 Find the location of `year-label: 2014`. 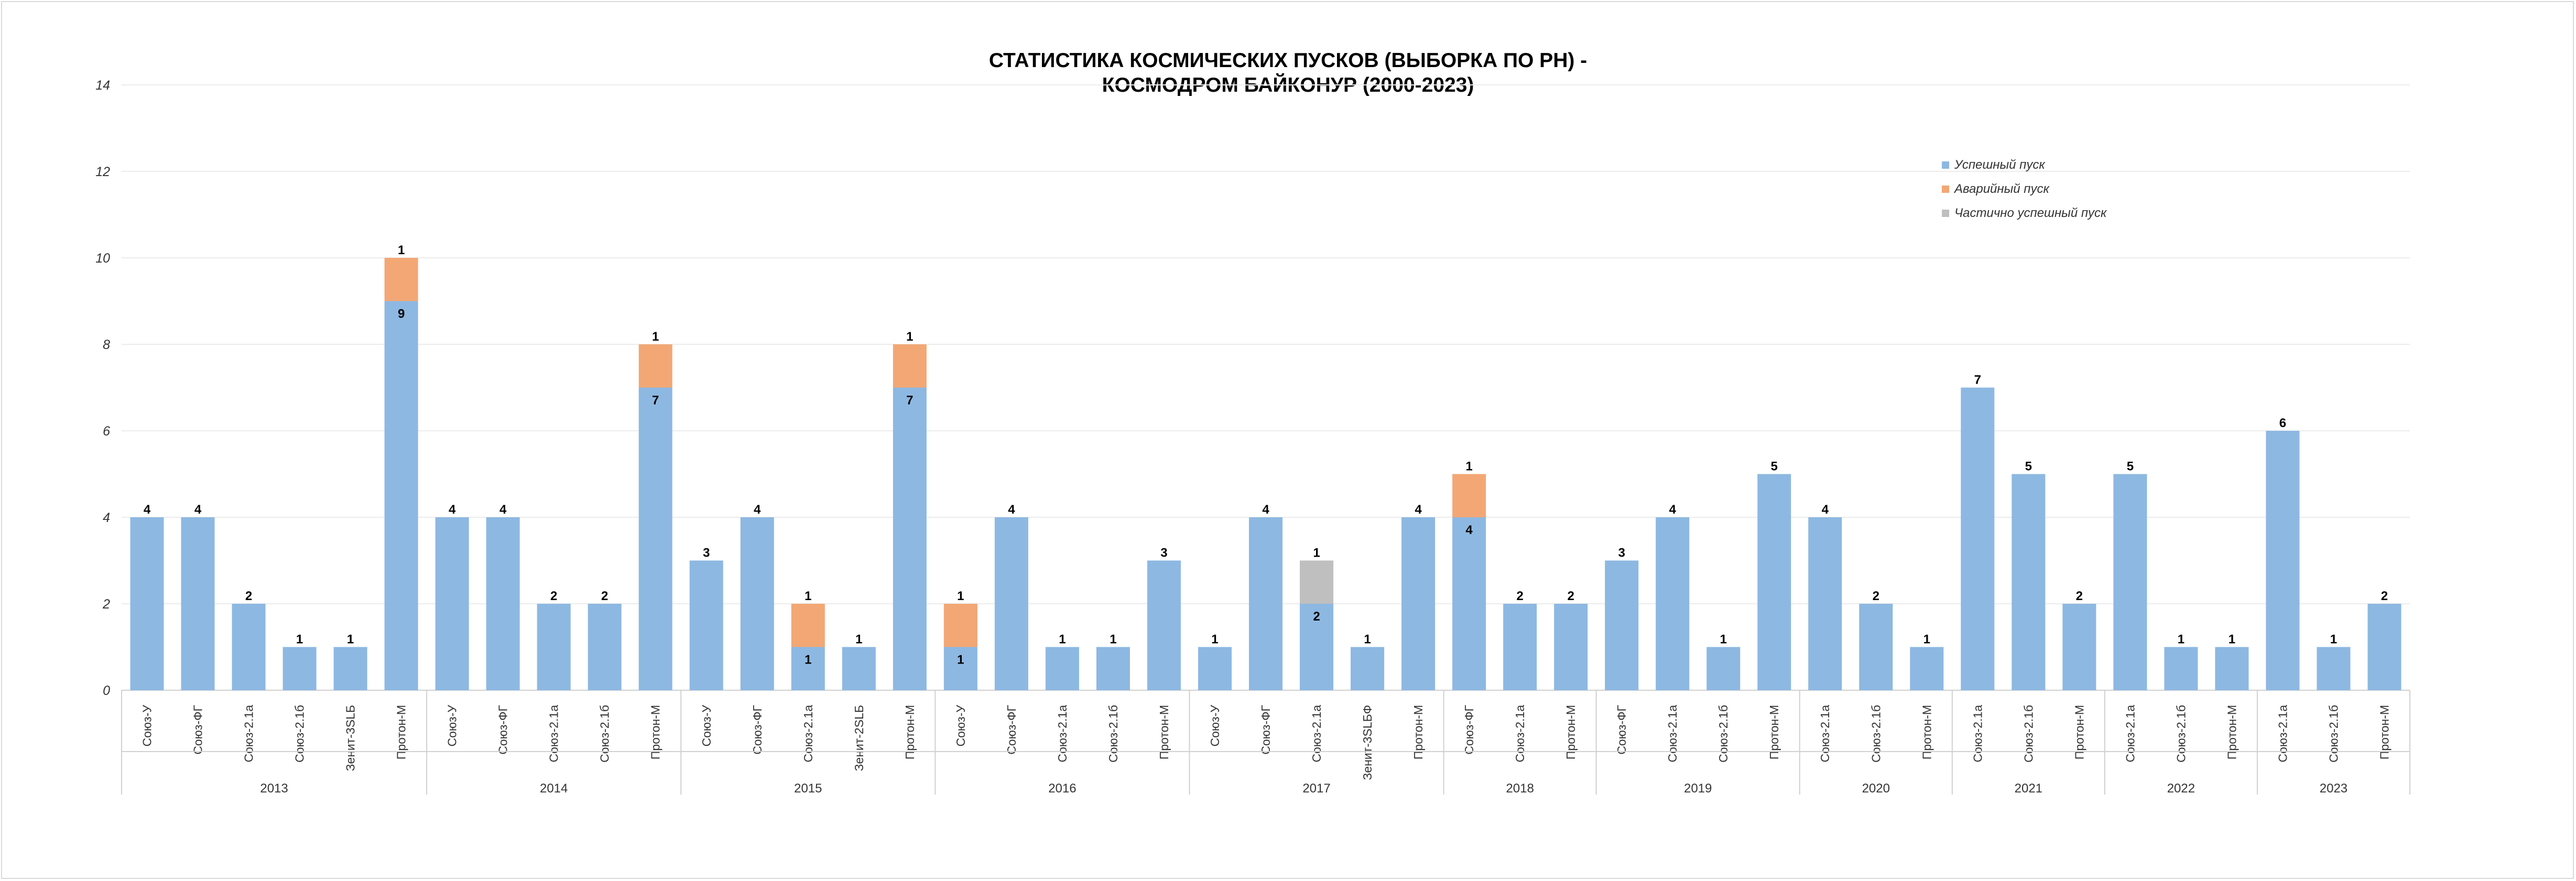

year-label: 2014 is located at coordinates (554, 788).